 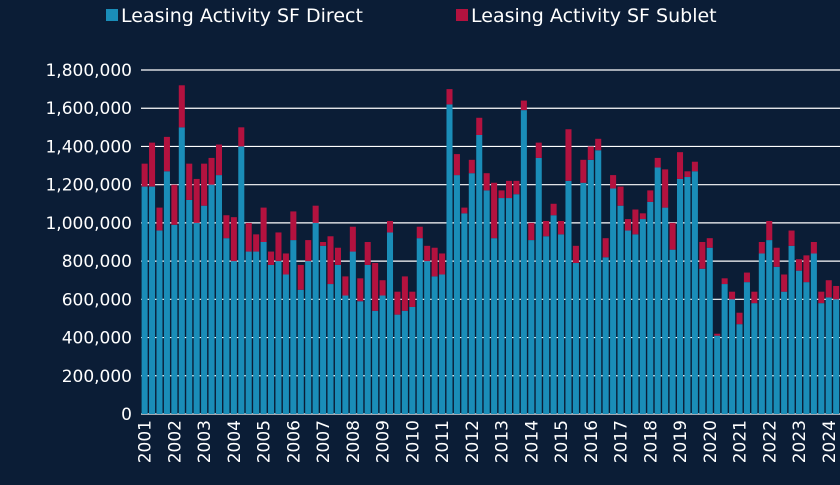 I want to click on x-tick-label: 2009, so click(x=384, y=441).